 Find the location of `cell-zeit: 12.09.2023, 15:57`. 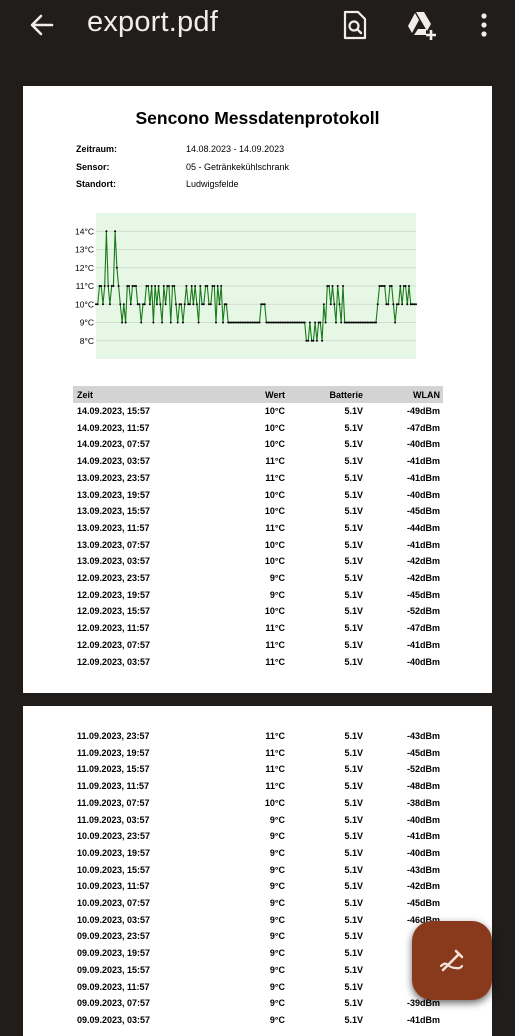

cell-zeit: 12.09.2023, 15:57 is located at coordinates (114, 611).